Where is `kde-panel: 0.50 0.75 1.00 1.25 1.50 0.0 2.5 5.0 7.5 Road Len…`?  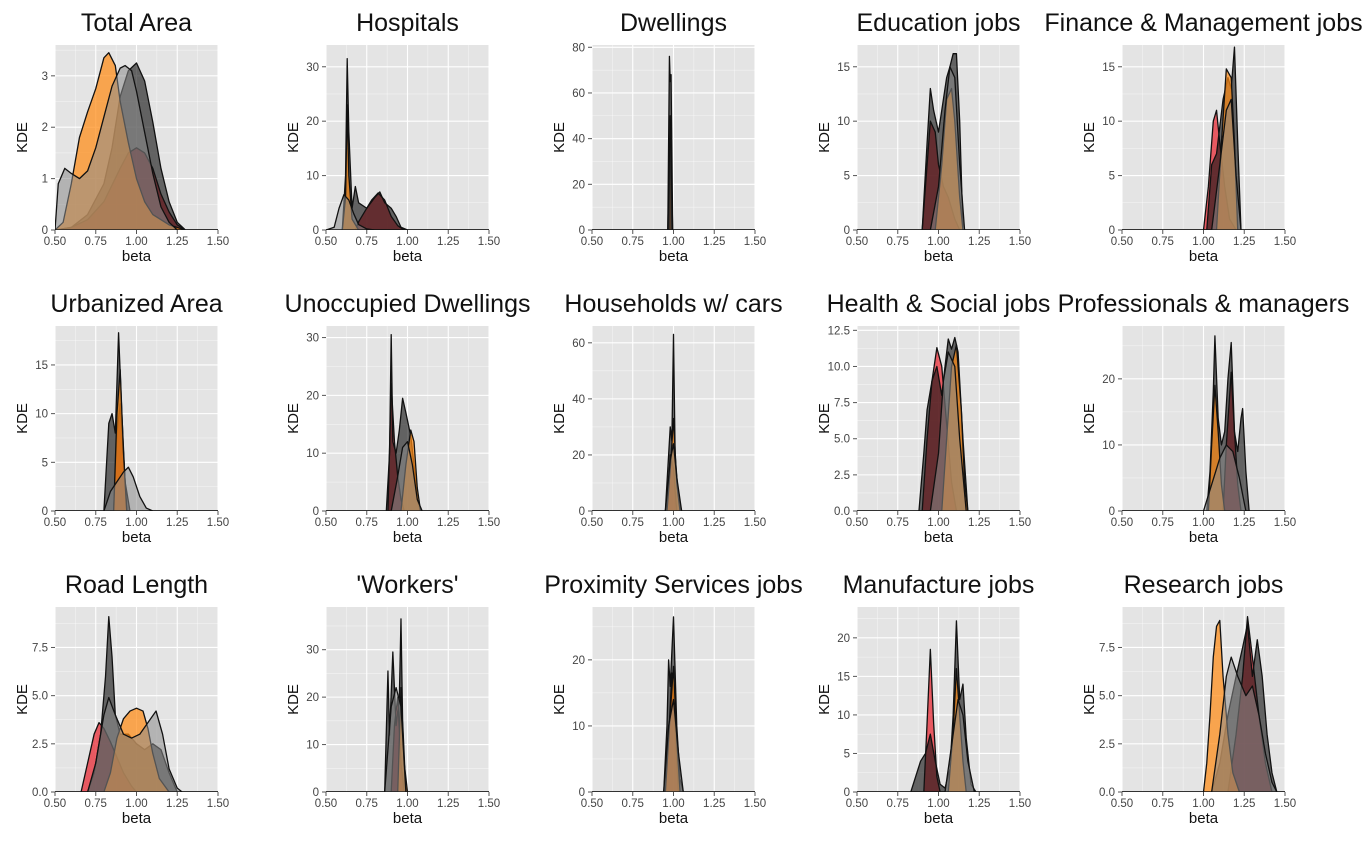 kde-panel: 0.50 0.75 1.00 1.25 1.50 0.0 2.5 5.0 7.5 Road Len… is located at coordinates (121, 699).